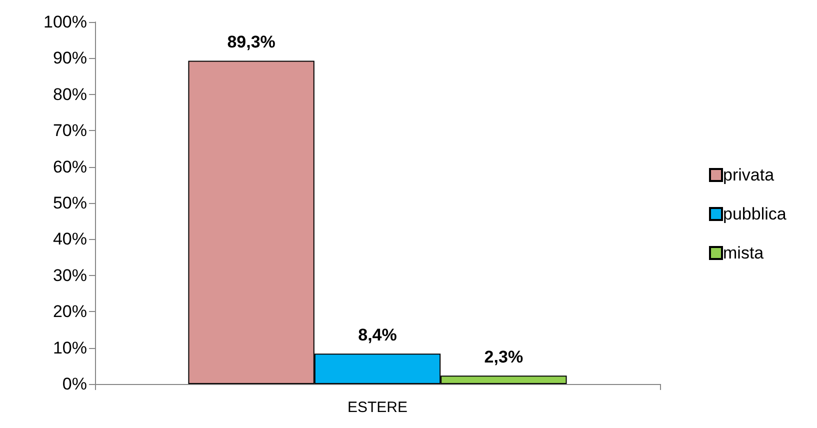 This screenshot has width=817, height=428. I want to click on y-tick-label: 80%, so click(69, 94).